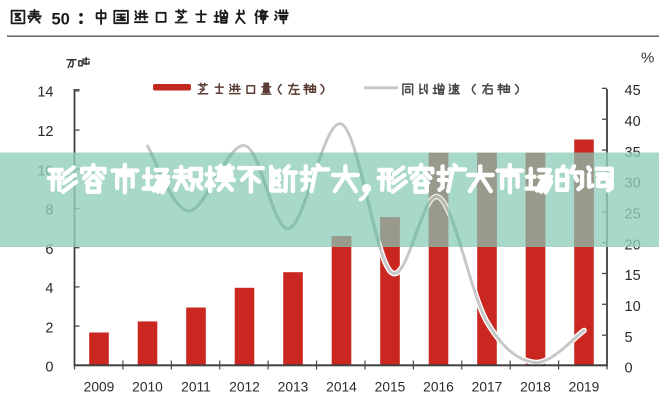  What do you see at coordinates (49, 250) in the screenshot?
I see `svg-text: 6` at bounding box center [49, 250].